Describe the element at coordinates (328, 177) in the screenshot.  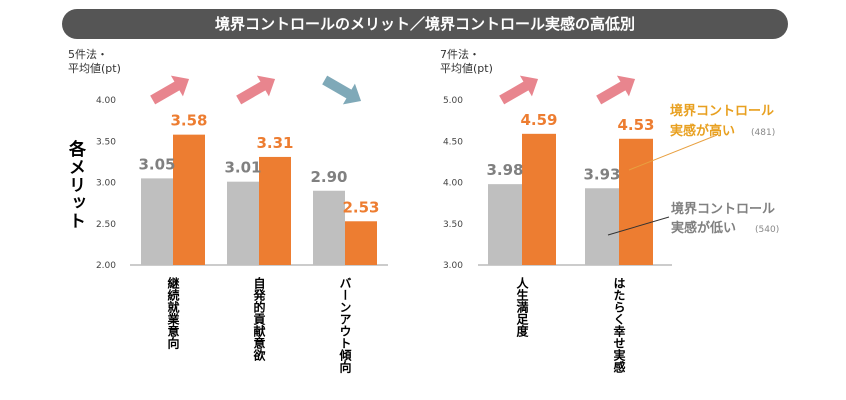
I see `value-label-low: 2.90` at that location.